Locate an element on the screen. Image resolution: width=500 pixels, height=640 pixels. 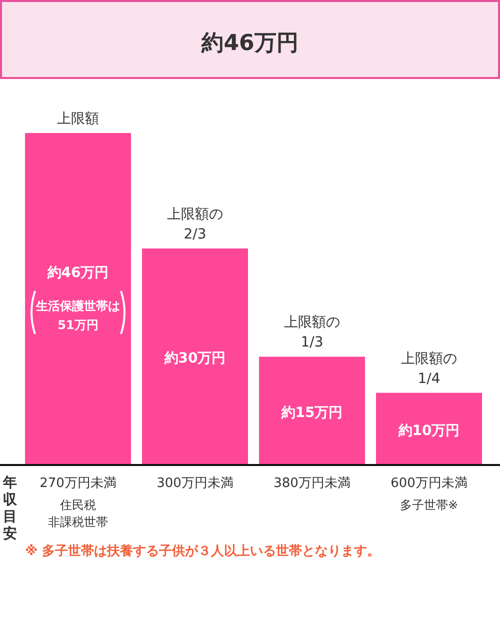
x-tick-label: 270万円未満 is located at coordinates (78, 483).